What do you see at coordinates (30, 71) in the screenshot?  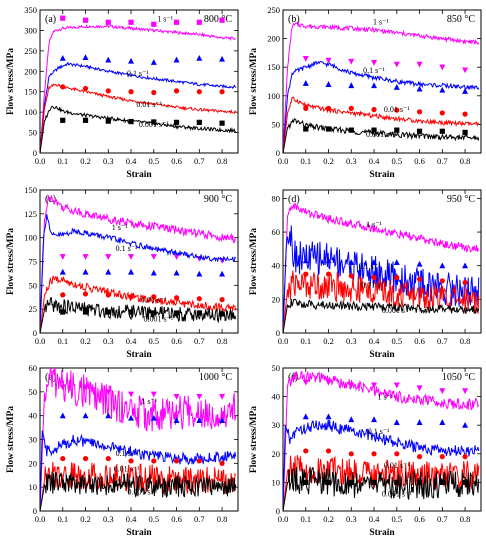 I see `y-tick-label: 200` at bounding box center [30, 71].